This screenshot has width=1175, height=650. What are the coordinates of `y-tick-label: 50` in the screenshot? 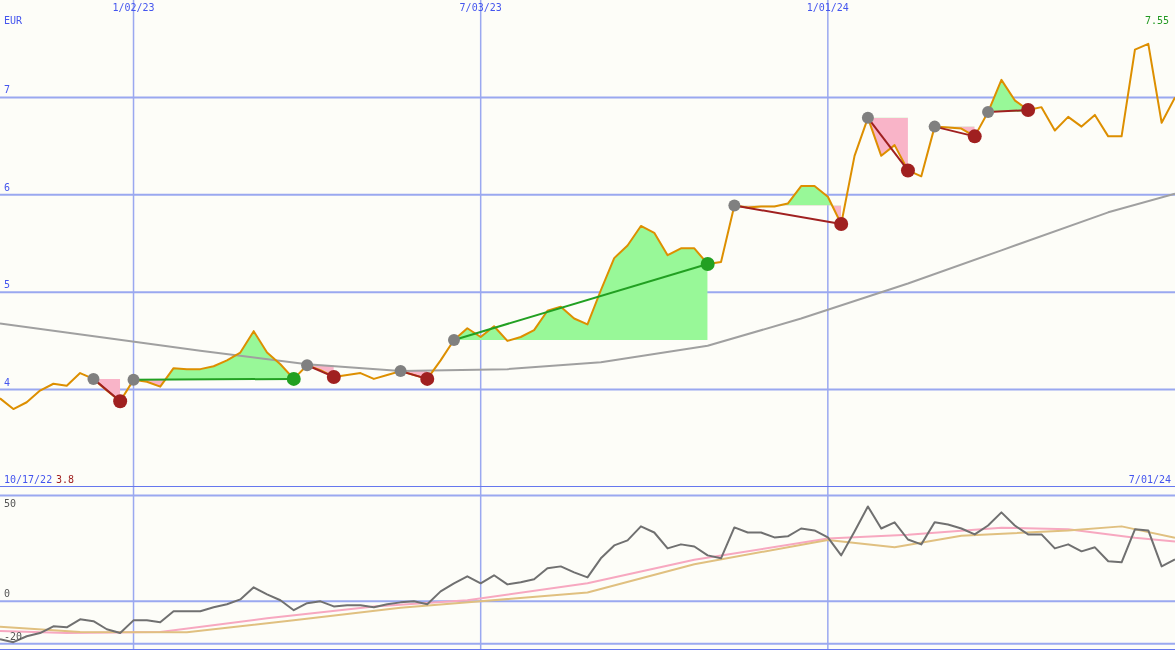 It's located at (10, 504).